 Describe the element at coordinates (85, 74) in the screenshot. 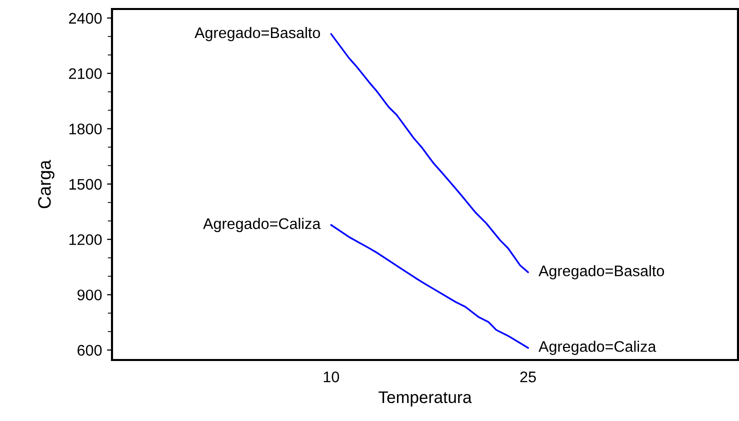

I see `y-tick-label: 2100` at that location.